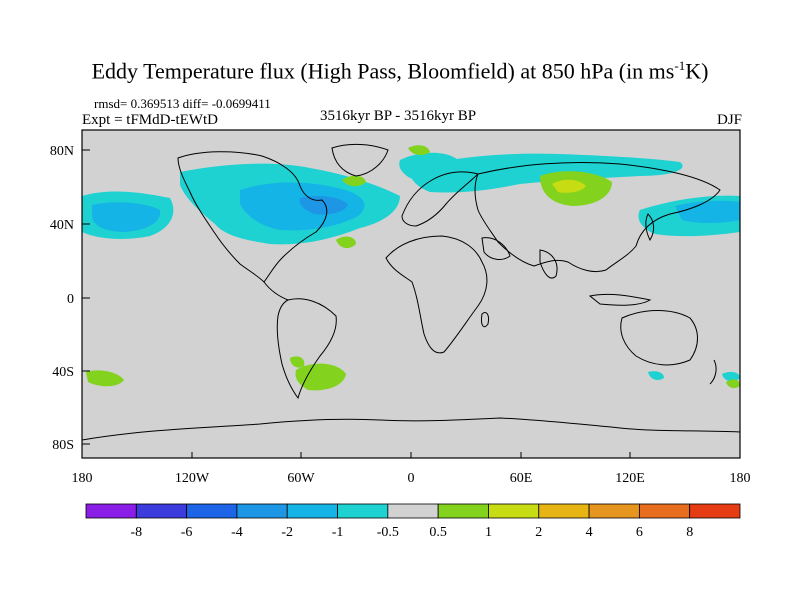 This screenshot has width=800, height=600. What do you see at coordinates (182, 103) in the screenshot?
I see `stats-label: rmsd= 0.369513 diff= -0.0699411` at bounding box center [182, 103].